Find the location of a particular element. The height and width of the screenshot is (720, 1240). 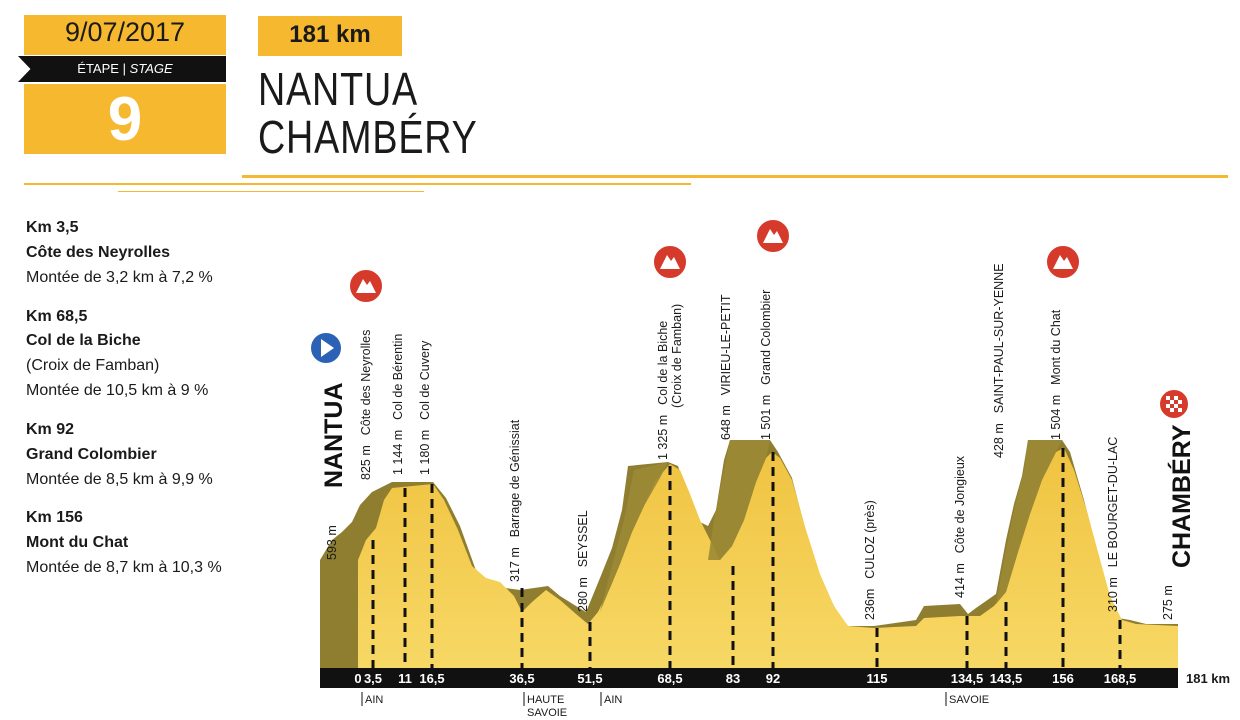

km-tick-label: 115 is located at coordinates (877, 678).